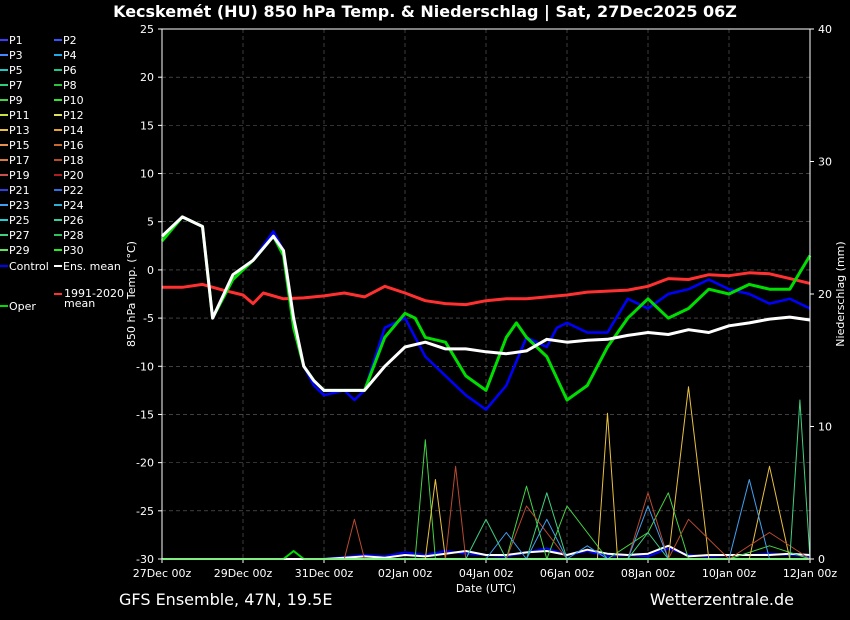  What do you see at coordinates (225, 599) in the screenshot?
I see `footer-source: GFS Ensemble, 47N, 19.5E` at bounding box center [225, 599].